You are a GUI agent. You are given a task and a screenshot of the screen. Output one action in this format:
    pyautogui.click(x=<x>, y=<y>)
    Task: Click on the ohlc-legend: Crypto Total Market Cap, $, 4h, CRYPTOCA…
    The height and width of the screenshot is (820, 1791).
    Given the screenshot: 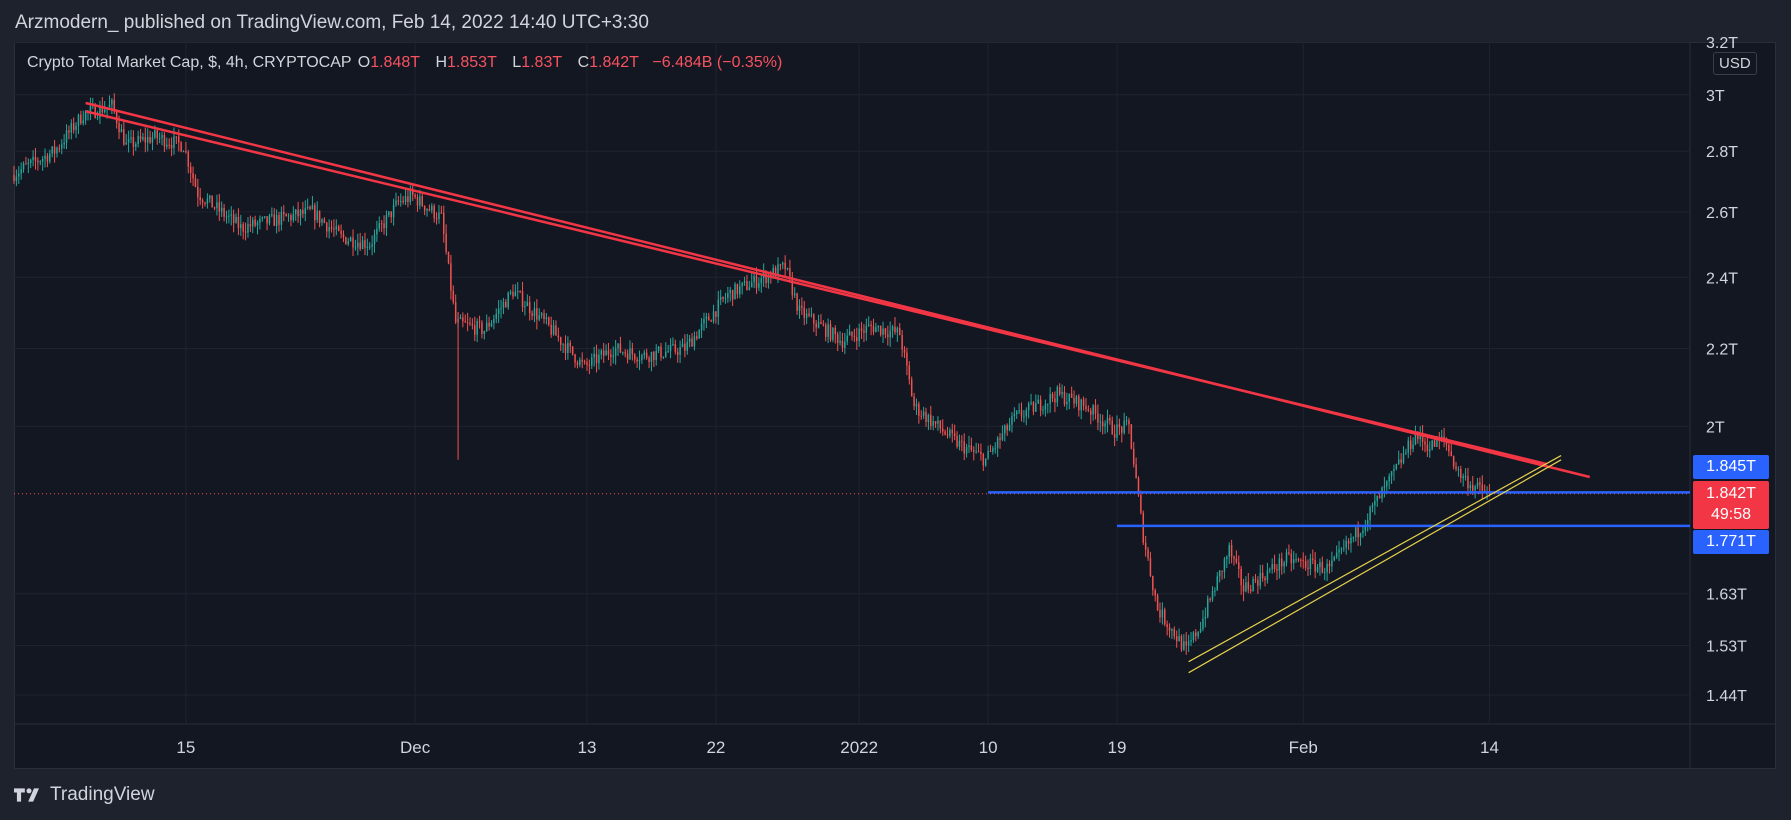 What is the action you would take?
    pyautogui.click(x=409, y=63)
    